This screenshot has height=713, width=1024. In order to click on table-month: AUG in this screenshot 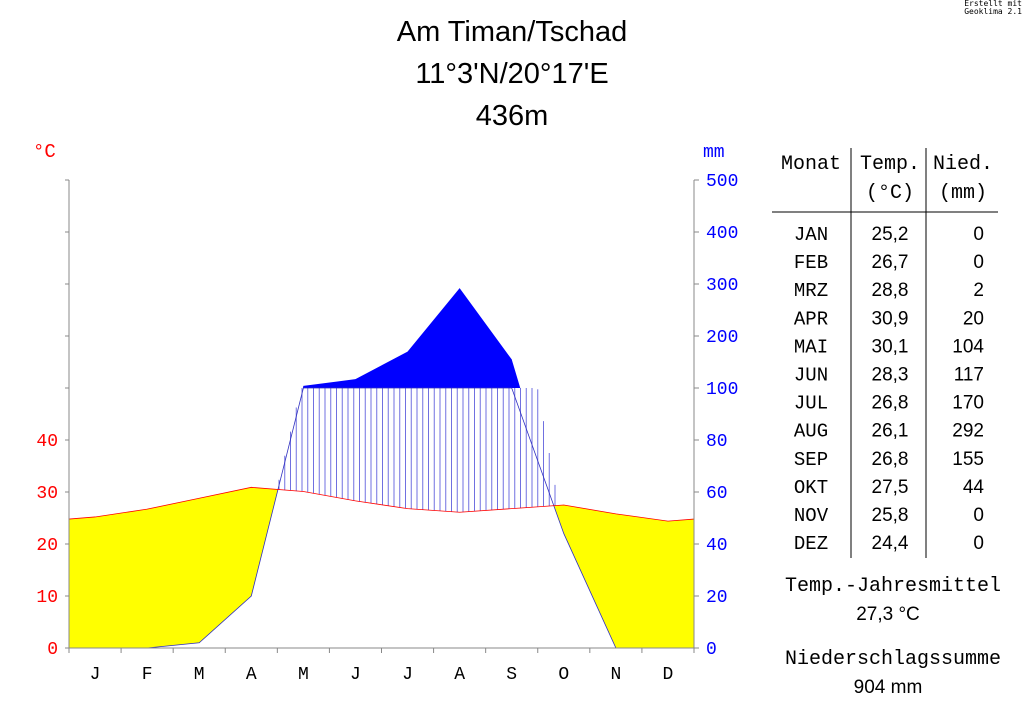, I will do `click(811, 432)`.